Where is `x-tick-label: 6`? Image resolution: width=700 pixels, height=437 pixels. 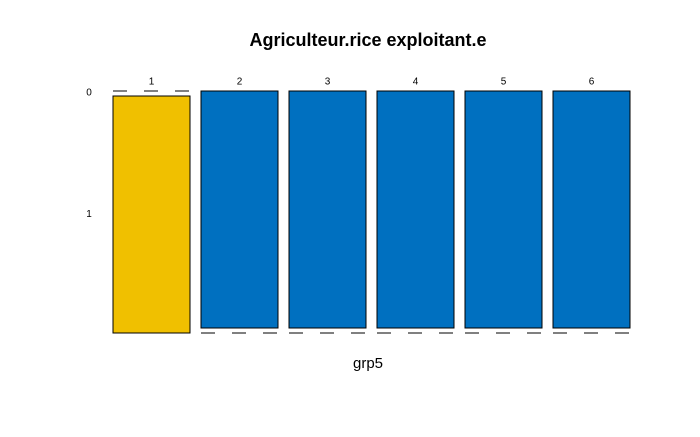
x-tick-label: 6 is located at coordinates (592, 82).